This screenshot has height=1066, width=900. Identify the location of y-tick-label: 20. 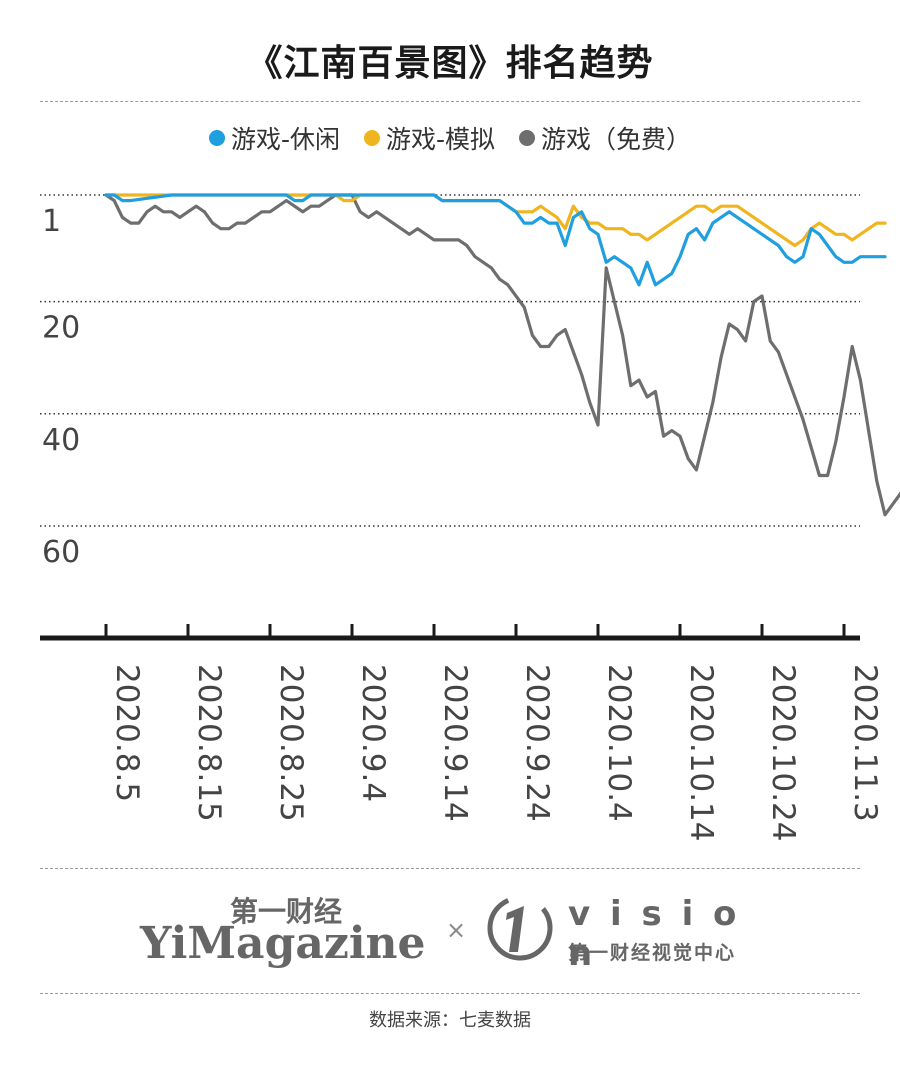
(61, 328).